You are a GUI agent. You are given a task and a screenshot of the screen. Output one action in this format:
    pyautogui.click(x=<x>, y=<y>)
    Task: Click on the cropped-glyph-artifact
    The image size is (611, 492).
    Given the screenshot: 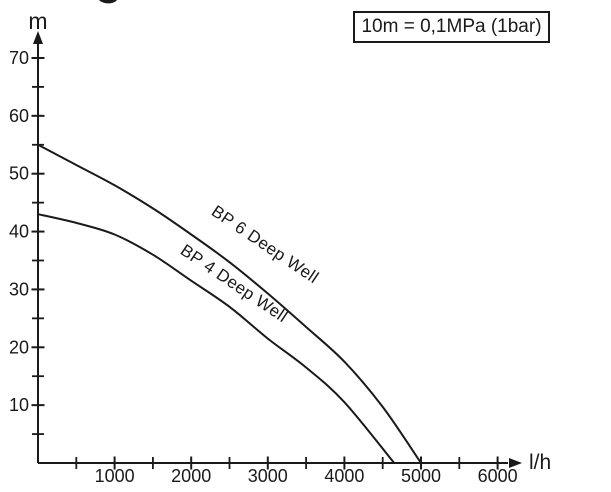 What is the action you would take?
    pyautogui.click(x=108, y=2)
    